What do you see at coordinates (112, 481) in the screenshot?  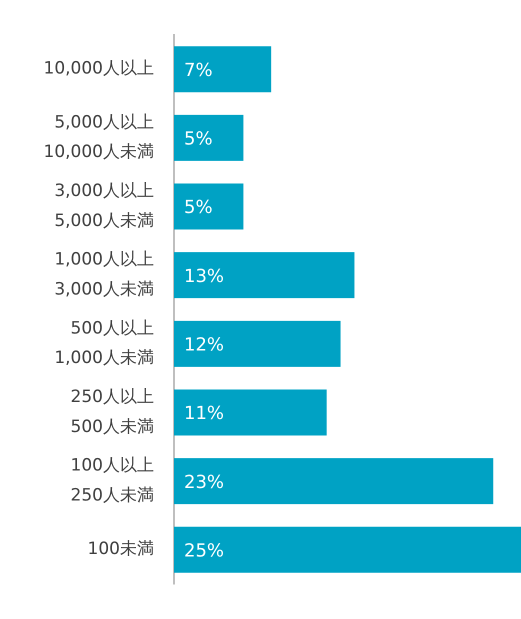 I see `y-tick-label: 100人以上 250人未満` at bounding box center [112, 481].